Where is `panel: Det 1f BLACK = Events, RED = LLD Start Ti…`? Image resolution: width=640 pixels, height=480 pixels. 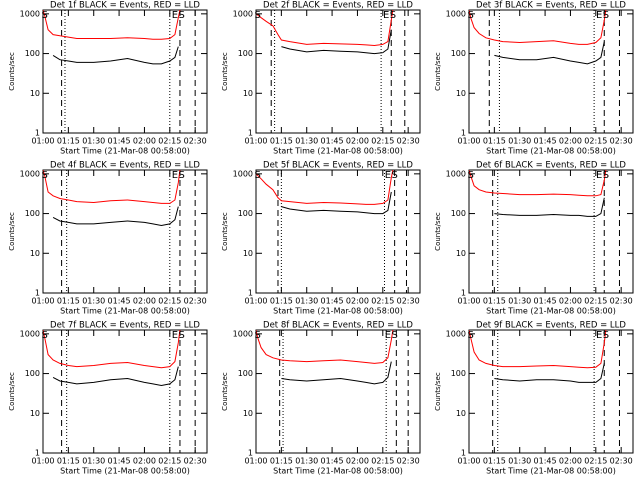
panel: Det 1f BLACK = Events, RED = LLD Start Ti… is located at coordinates (108, 78).